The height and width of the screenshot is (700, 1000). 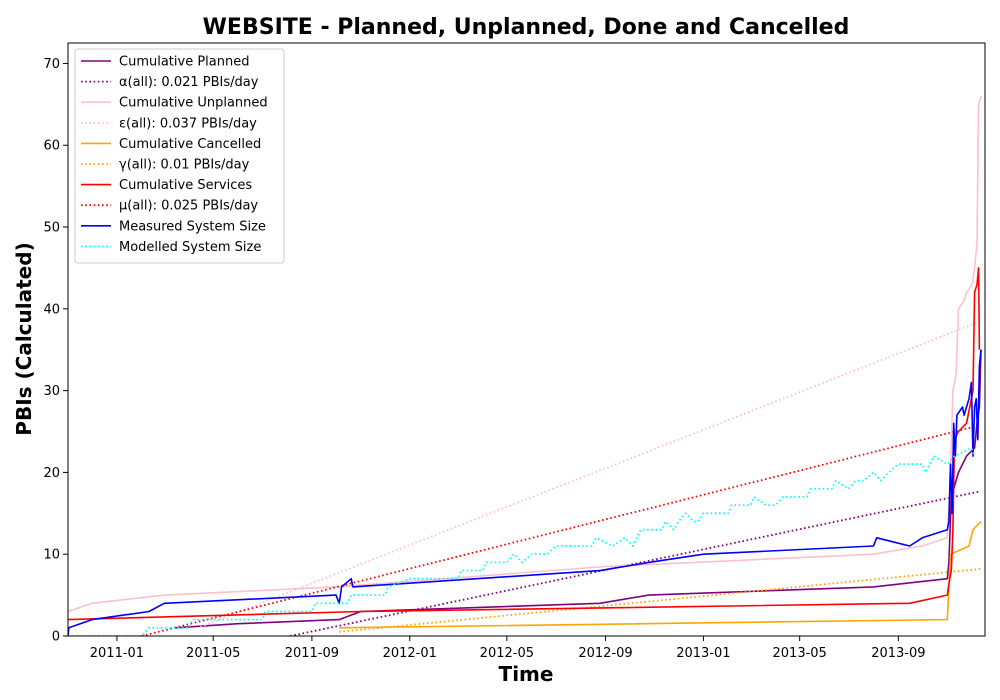 What do you see at coordinates (213, 653) in the screenshot?
I see `x-tick-label-1: 2011-05` at bounding box center [213, 653].